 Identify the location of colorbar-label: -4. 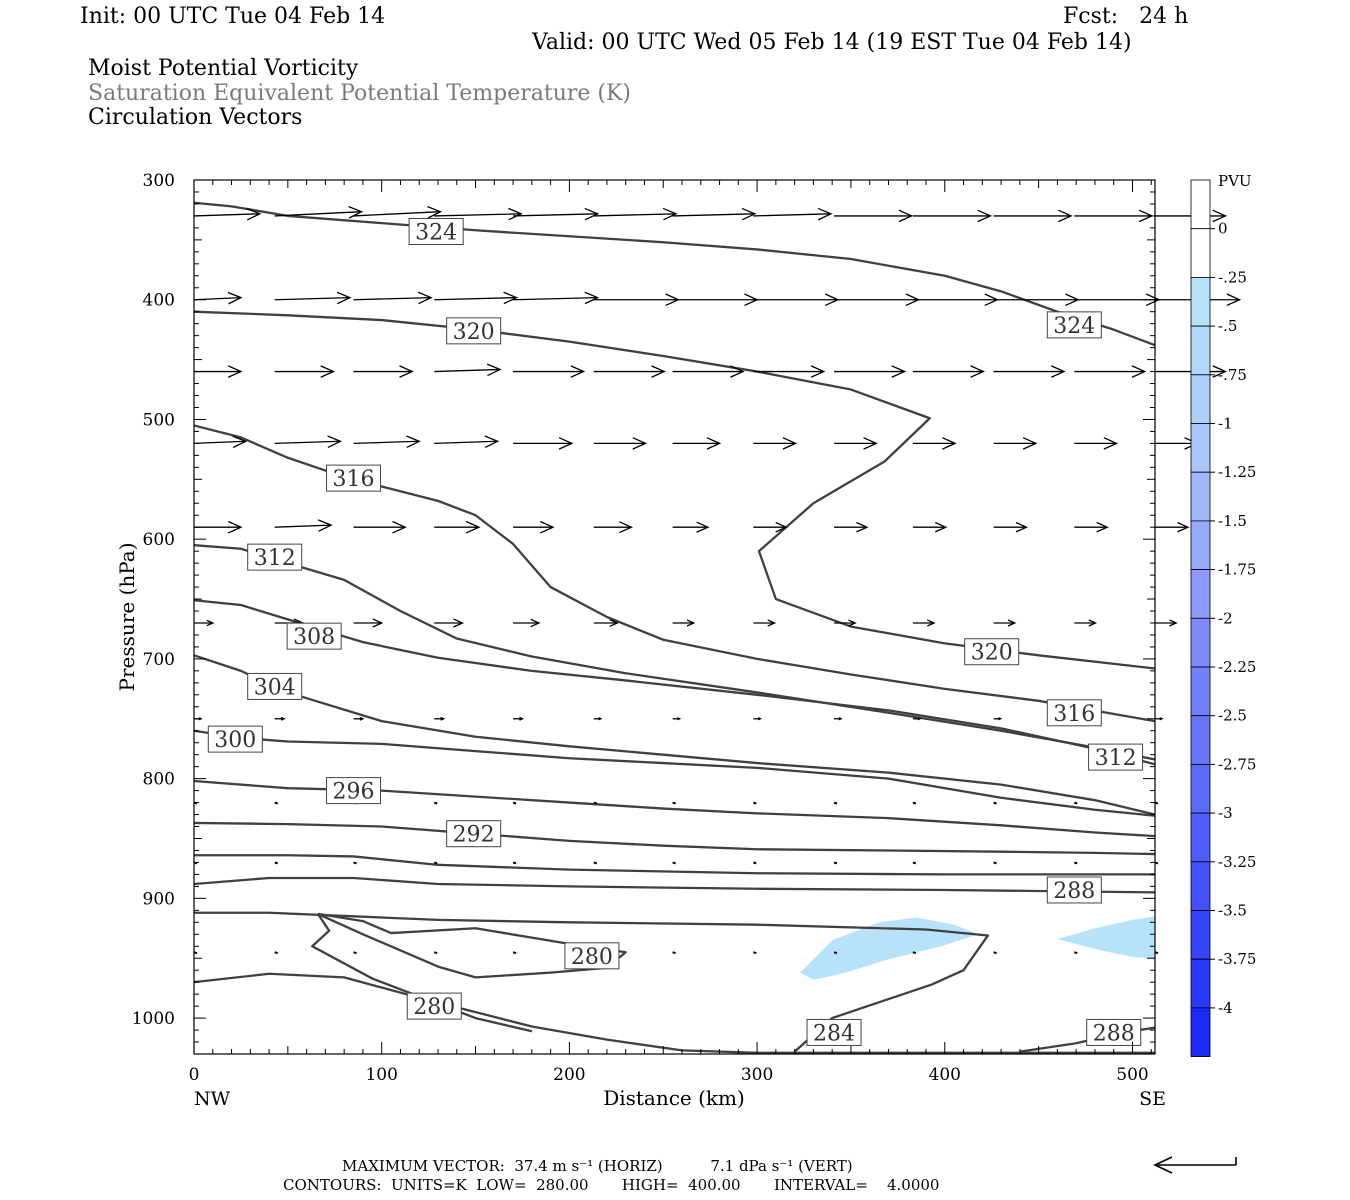
(1225, 1008).